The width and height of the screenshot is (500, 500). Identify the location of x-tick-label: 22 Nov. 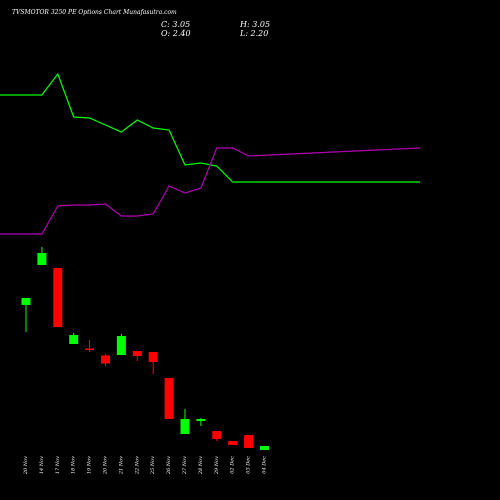
(137, 465).